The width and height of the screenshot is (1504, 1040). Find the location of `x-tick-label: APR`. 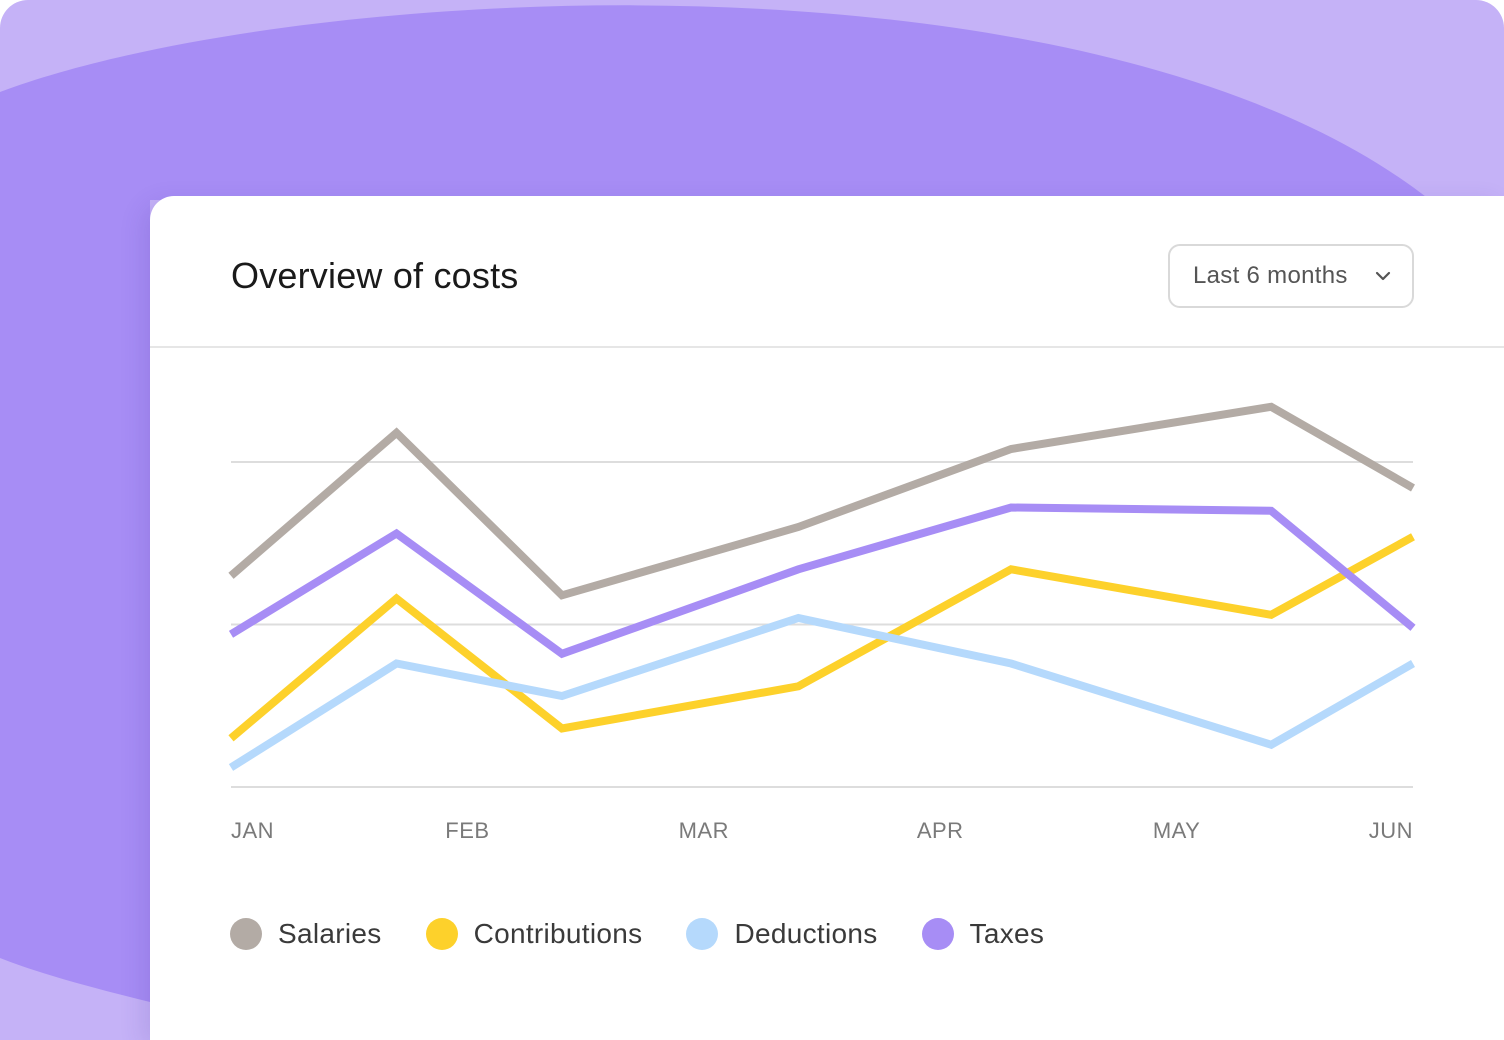

x-tick-label: APR is located at coordinates (940, 830).